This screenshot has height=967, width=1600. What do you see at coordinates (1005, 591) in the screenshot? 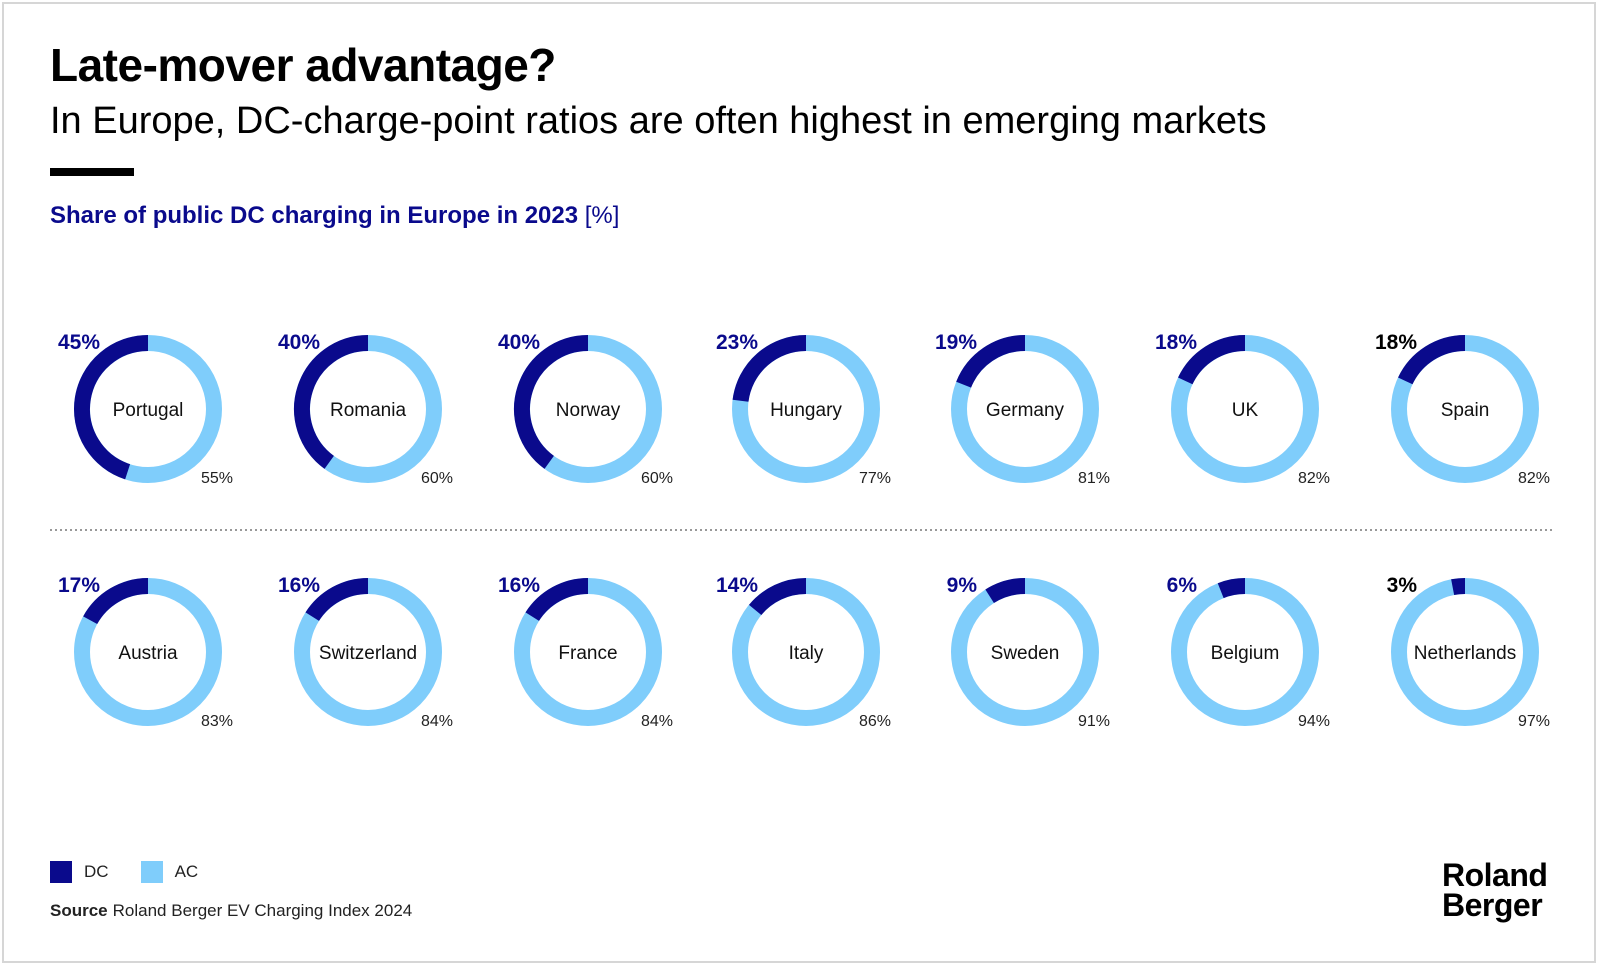
I see `dc-arc-sweden` at bounding box center [1005, 591].